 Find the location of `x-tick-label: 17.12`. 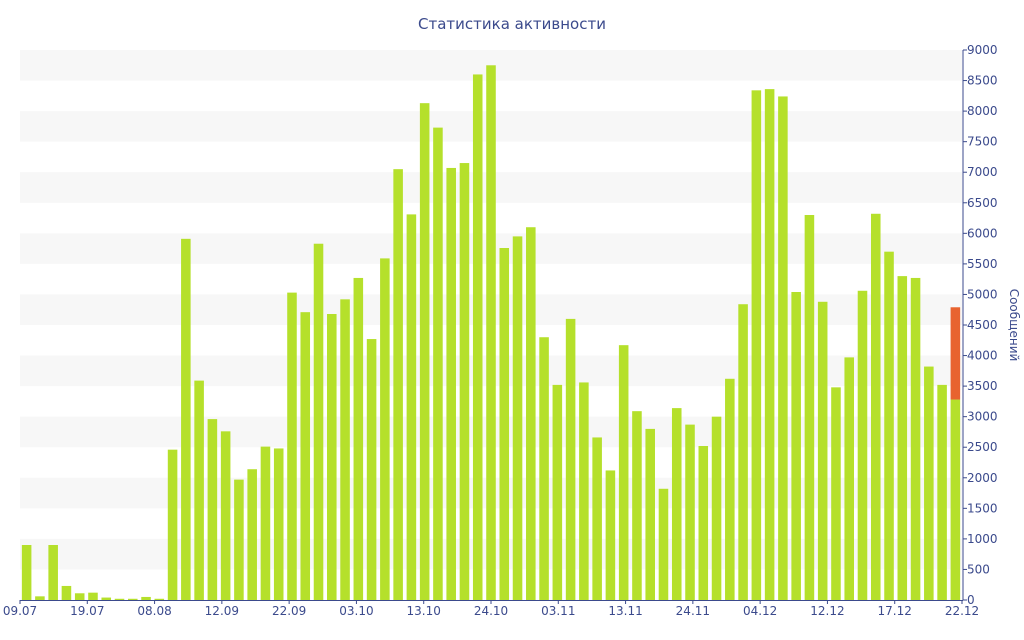

x-tick-label: 17.12 is located at coordinates (895, 611).